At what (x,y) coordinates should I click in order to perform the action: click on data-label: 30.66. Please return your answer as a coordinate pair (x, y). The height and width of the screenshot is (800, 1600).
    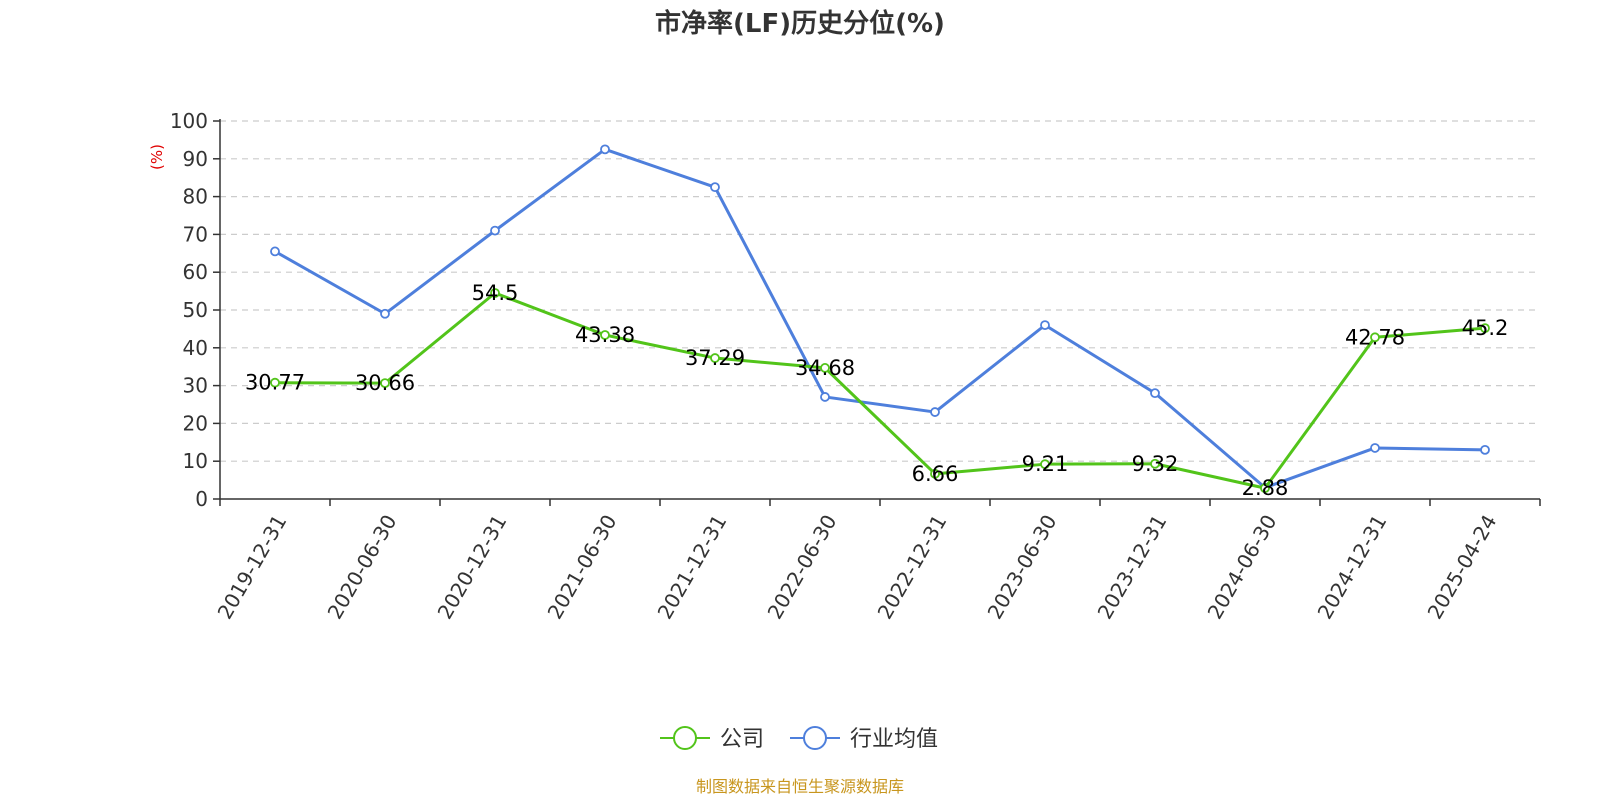
    Looking at the image, I should click on (385, 383).